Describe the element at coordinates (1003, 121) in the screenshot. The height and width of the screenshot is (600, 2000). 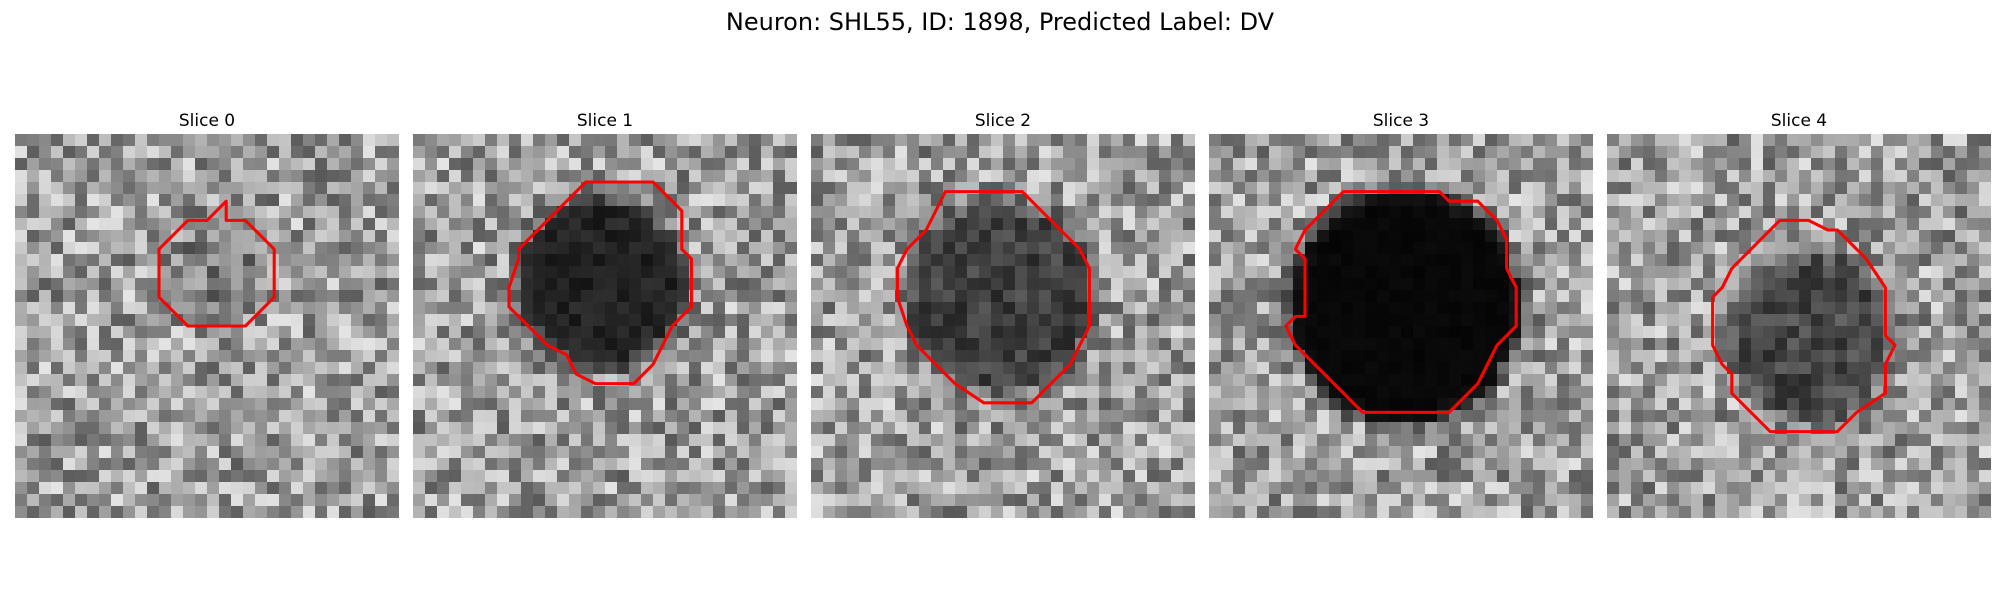
I see `slice-title-2: Slice 2` at that location.